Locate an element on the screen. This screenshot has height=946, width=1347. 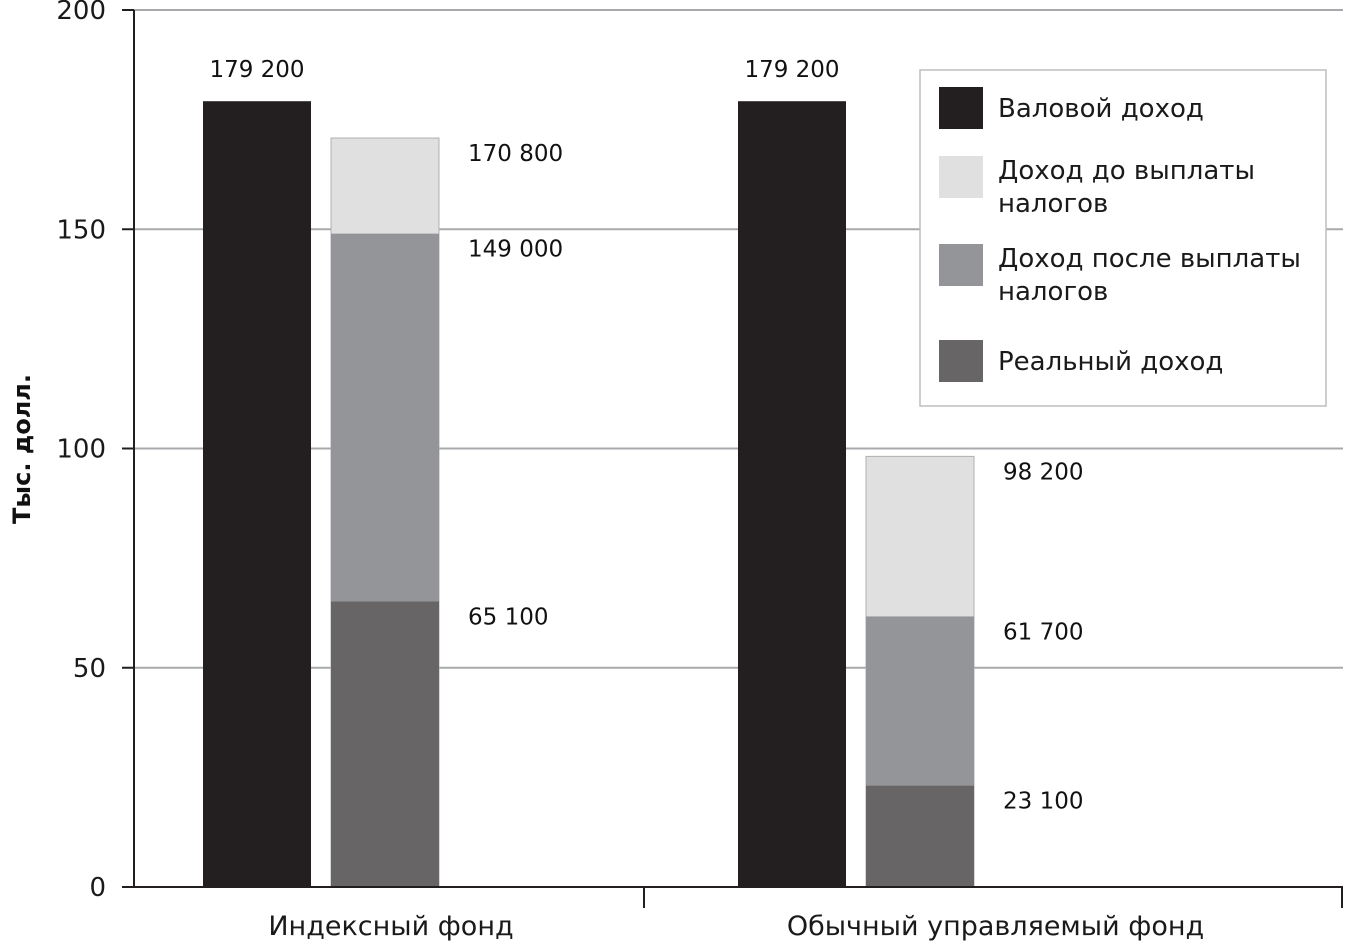
data-label: 61 700 is located at coordinates (1043, 632).